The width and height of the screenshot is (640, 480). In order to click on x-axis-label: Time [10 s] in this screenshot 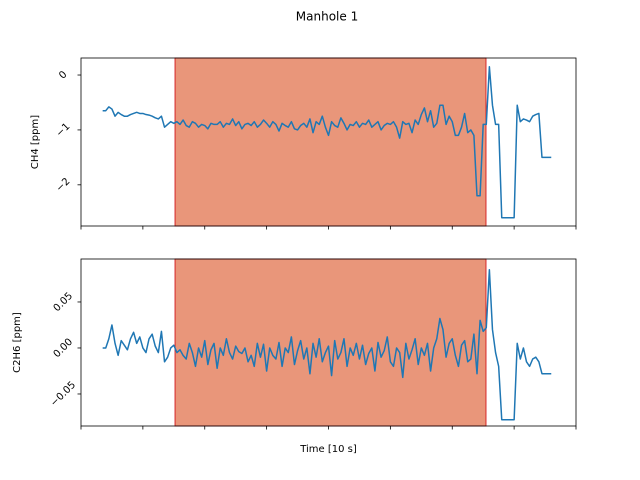, I will do `click(328, 449)`.